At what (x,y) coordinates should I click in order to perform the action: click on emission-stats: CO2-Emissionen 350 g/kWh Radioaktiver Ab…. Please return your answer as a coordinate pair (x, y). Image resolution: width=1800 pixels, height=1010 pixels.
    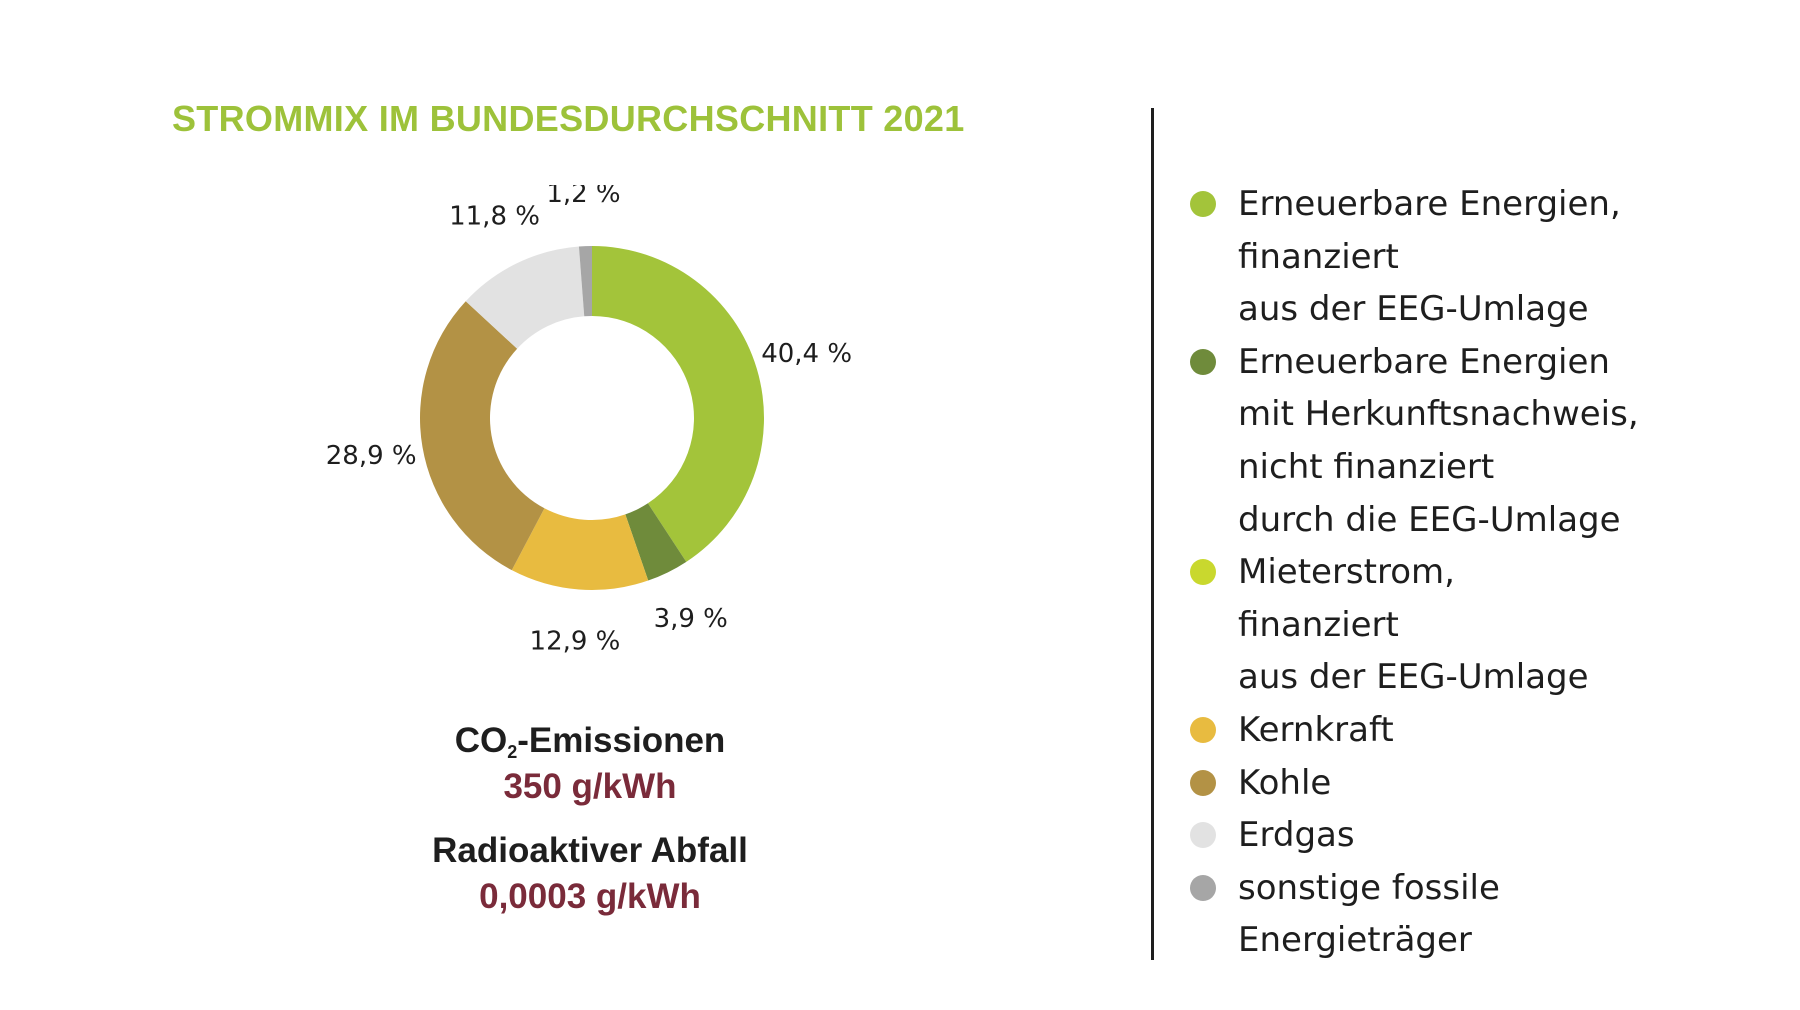
    Looking at the image, I should click on (590, 828).